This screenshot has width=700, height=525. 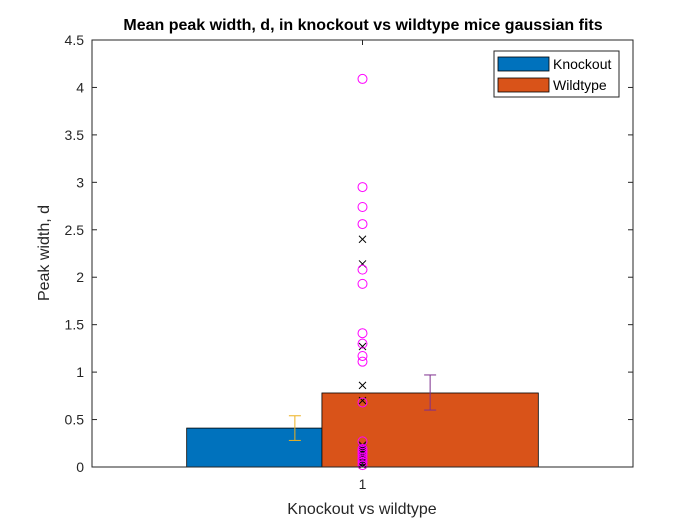 I want to click on x-axis-ticks: 1, so click(x=363, y=266).